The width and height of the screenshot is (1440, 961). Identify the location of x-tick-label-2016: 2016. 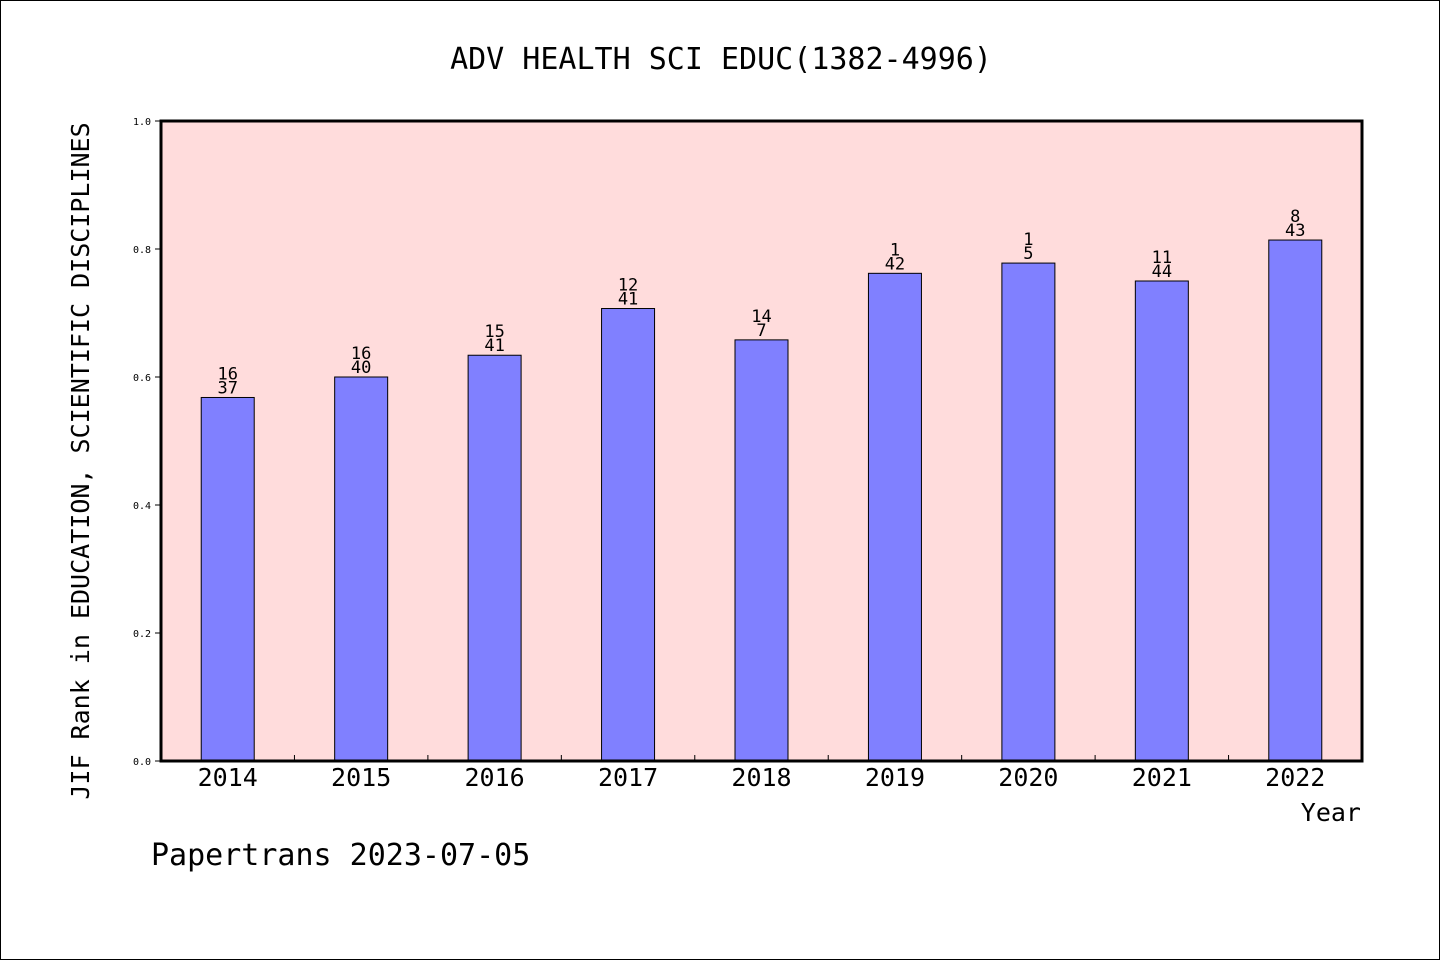
(495, 777).